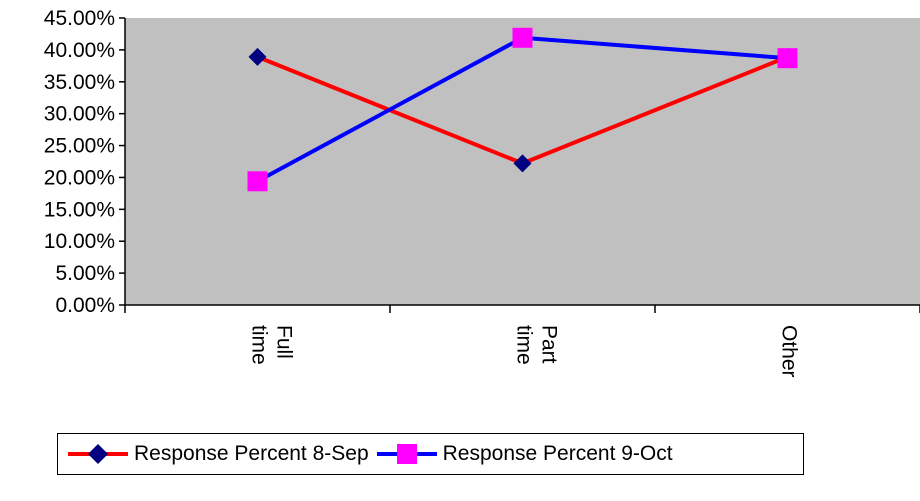  I want to click on legend-label-9-oct: Response Percent 9-Oct, so click(557, 453).